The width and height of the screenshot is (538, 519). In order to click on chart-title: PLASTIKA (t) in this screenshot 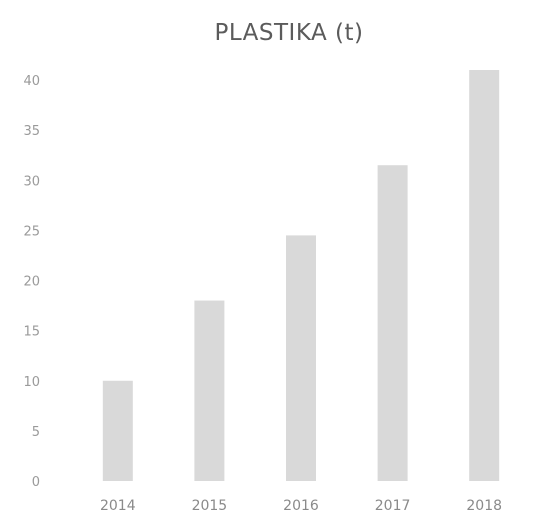, I will do `click(288, 33)`.